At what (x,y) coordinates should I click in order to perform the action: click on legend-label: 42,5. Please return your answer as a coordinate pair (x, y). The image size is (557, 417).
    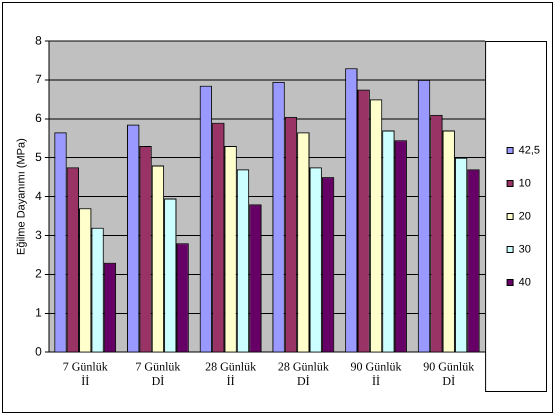
    Looking at the image, I should click on (529, 150).